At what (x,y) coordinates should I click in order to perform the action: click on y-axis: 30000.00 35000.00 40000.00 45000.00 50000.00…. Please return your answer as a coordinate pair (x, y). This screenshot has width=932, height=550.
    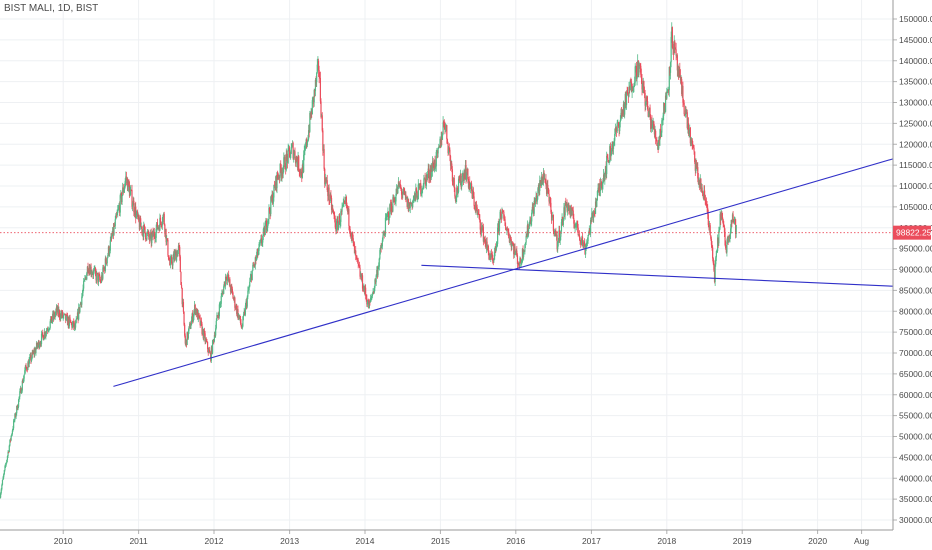
    Looking at the image, I should click on (912, 265).